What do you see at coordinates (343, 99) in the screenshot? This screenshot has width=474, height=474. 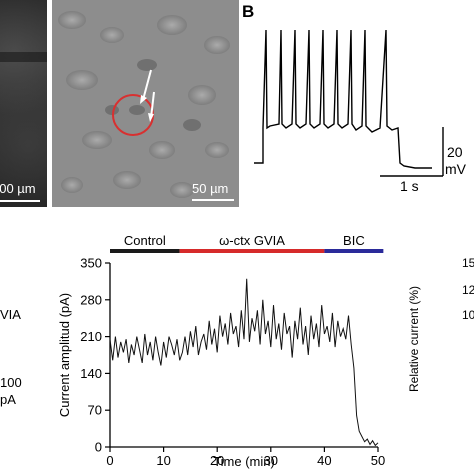 I see `voltage-trace` at bounding box center [343, 99].